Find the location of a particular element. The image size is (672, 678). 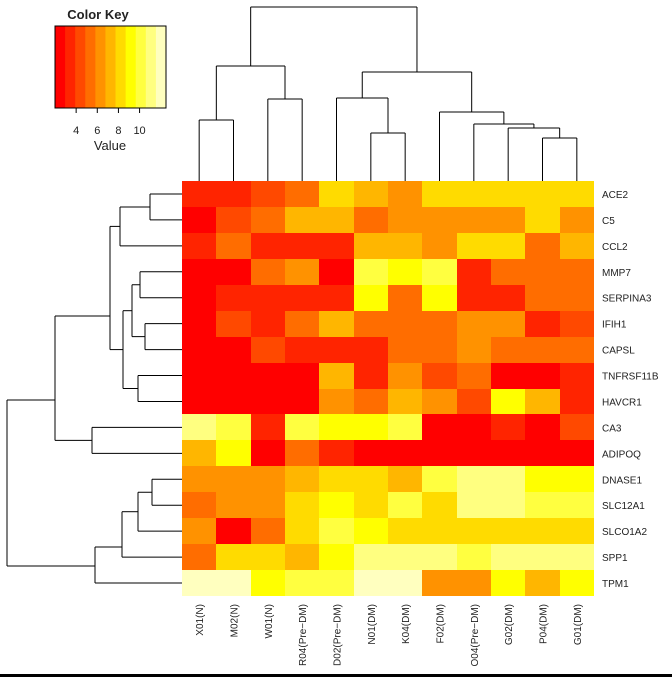

row-label: IFIH1 is located at coordinates (614, 325).